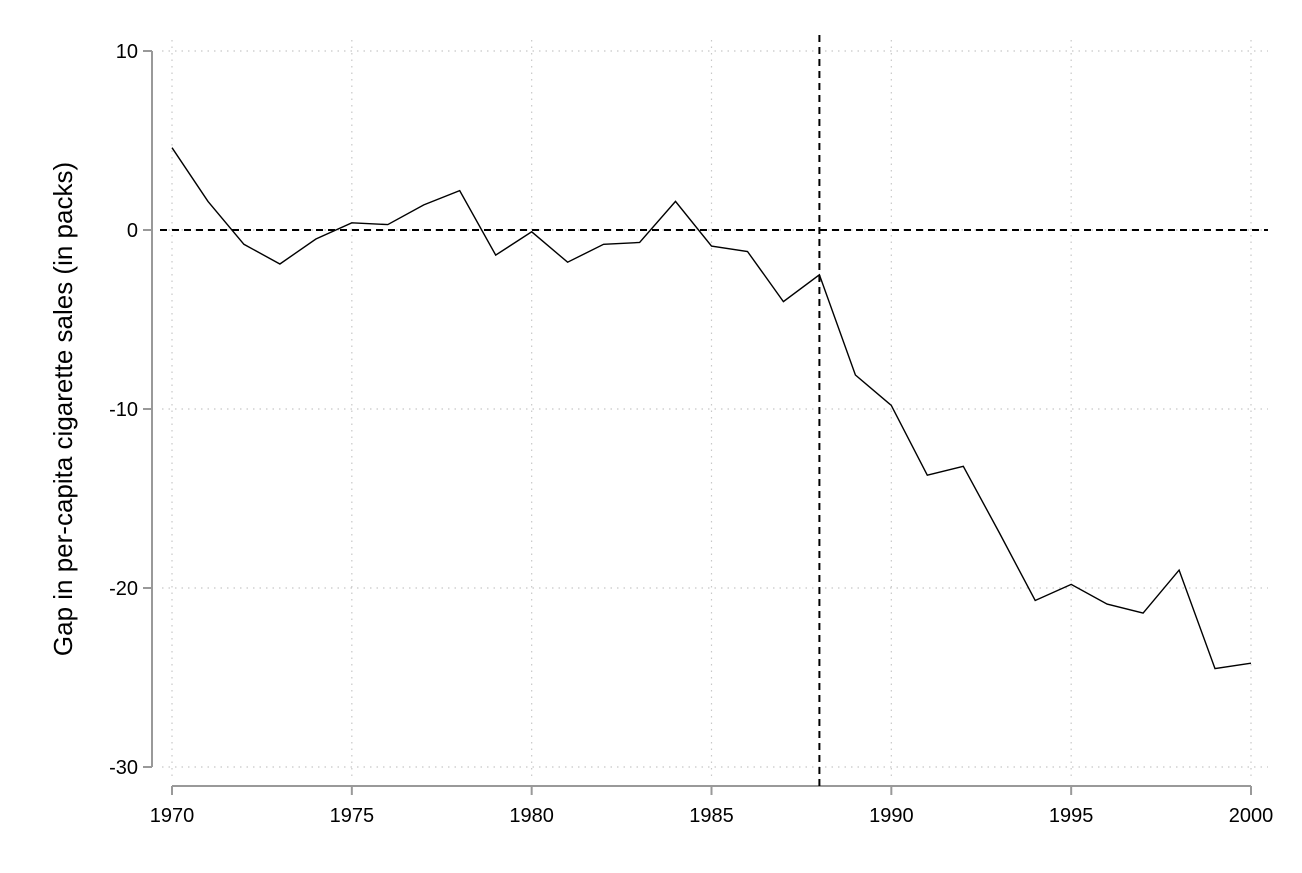 The height and width of the screenshot is (873, 1302). I want to click on x-tick-label: 1985, so click(711, 816).